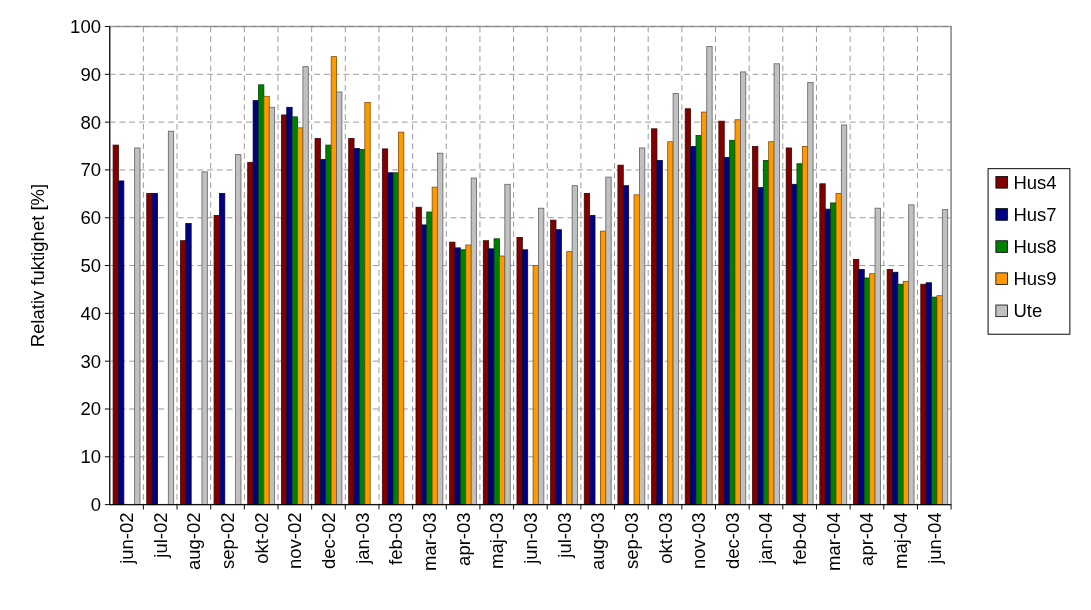 This screenshot has height=610, width=1091. I want to click on x-tick-label: jun-04, so click(934, 538).